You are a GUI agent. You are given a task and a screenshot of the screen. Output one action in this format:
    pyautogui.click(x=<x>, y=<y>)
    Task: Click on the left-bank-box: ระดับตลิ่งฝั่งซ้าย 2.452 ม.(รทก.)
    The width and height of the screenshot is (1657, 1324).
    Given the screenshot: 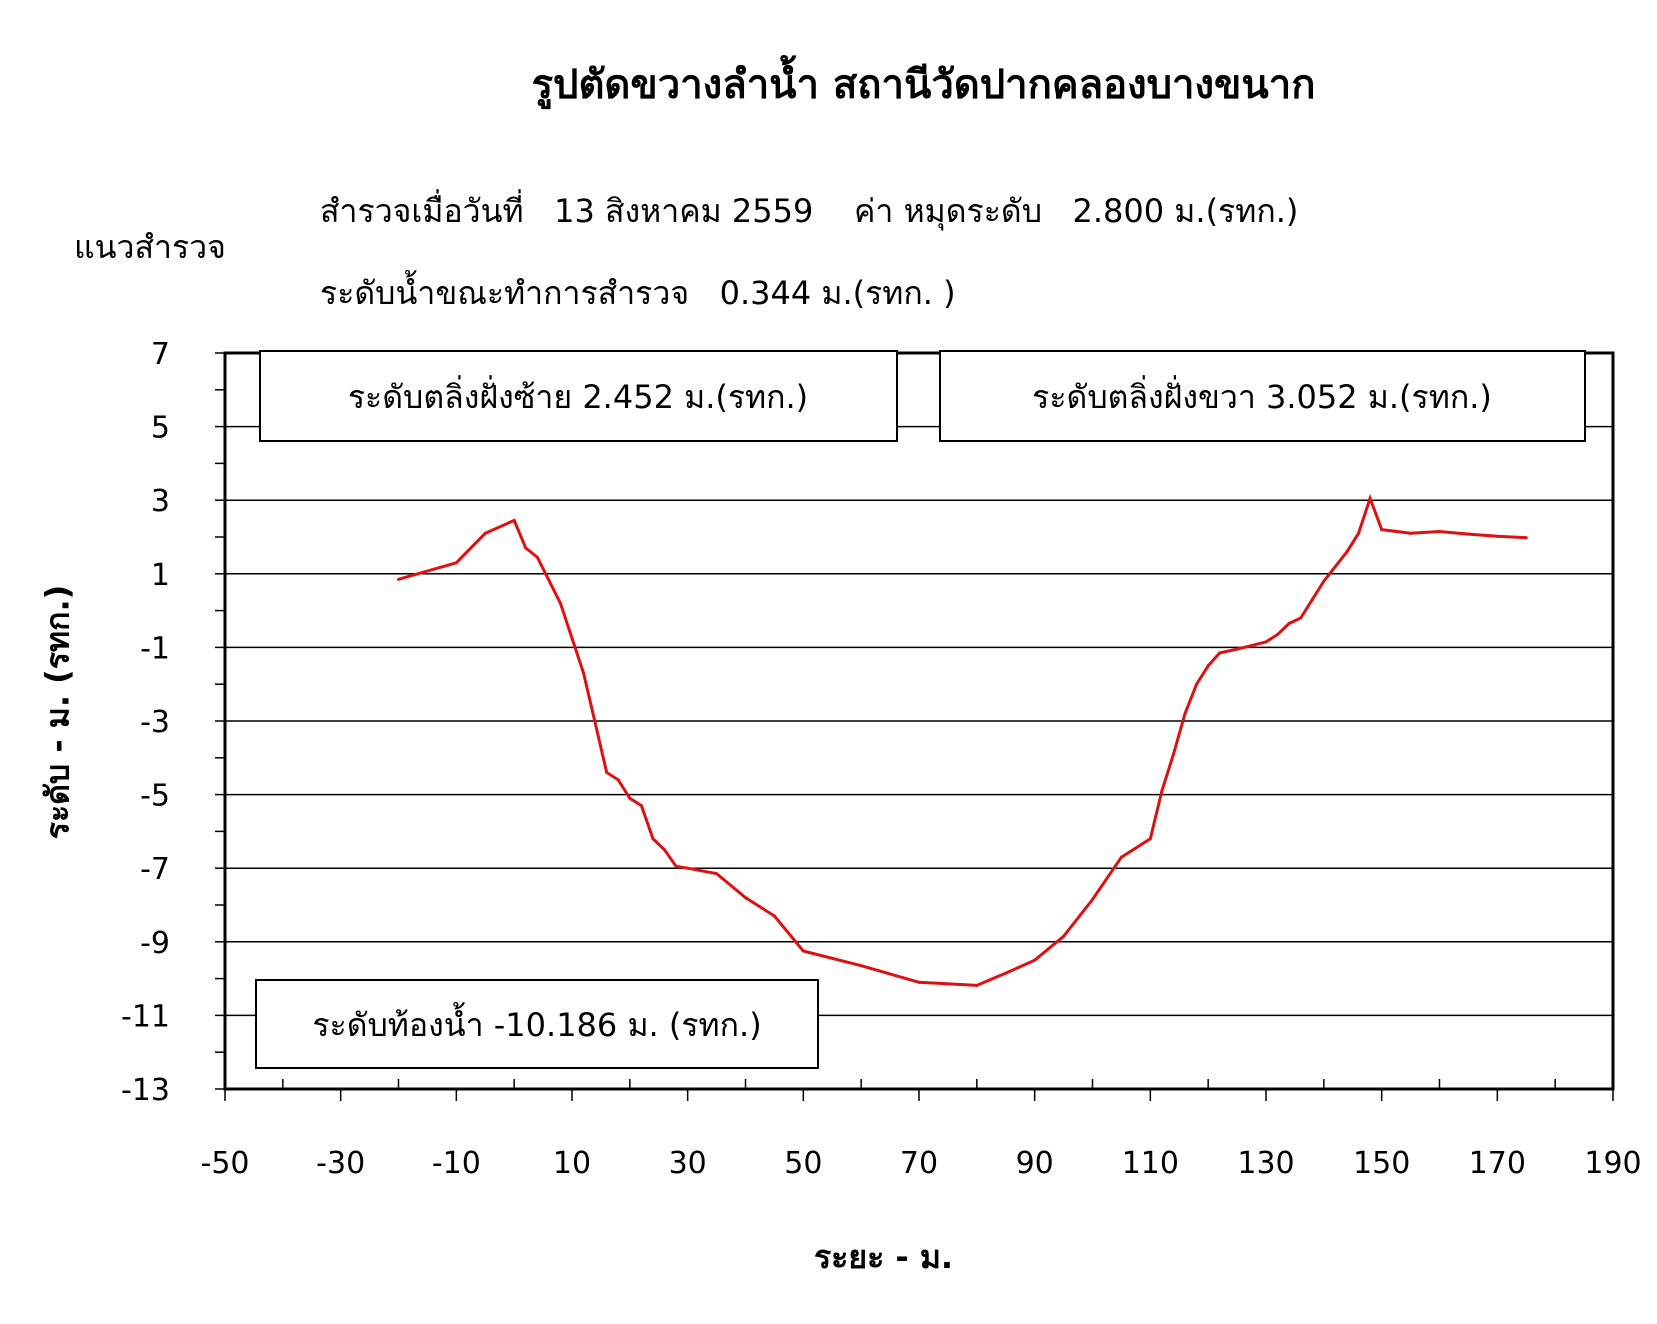 What is the action you would take?
    pyautogui.click(x=578, y=396)
    